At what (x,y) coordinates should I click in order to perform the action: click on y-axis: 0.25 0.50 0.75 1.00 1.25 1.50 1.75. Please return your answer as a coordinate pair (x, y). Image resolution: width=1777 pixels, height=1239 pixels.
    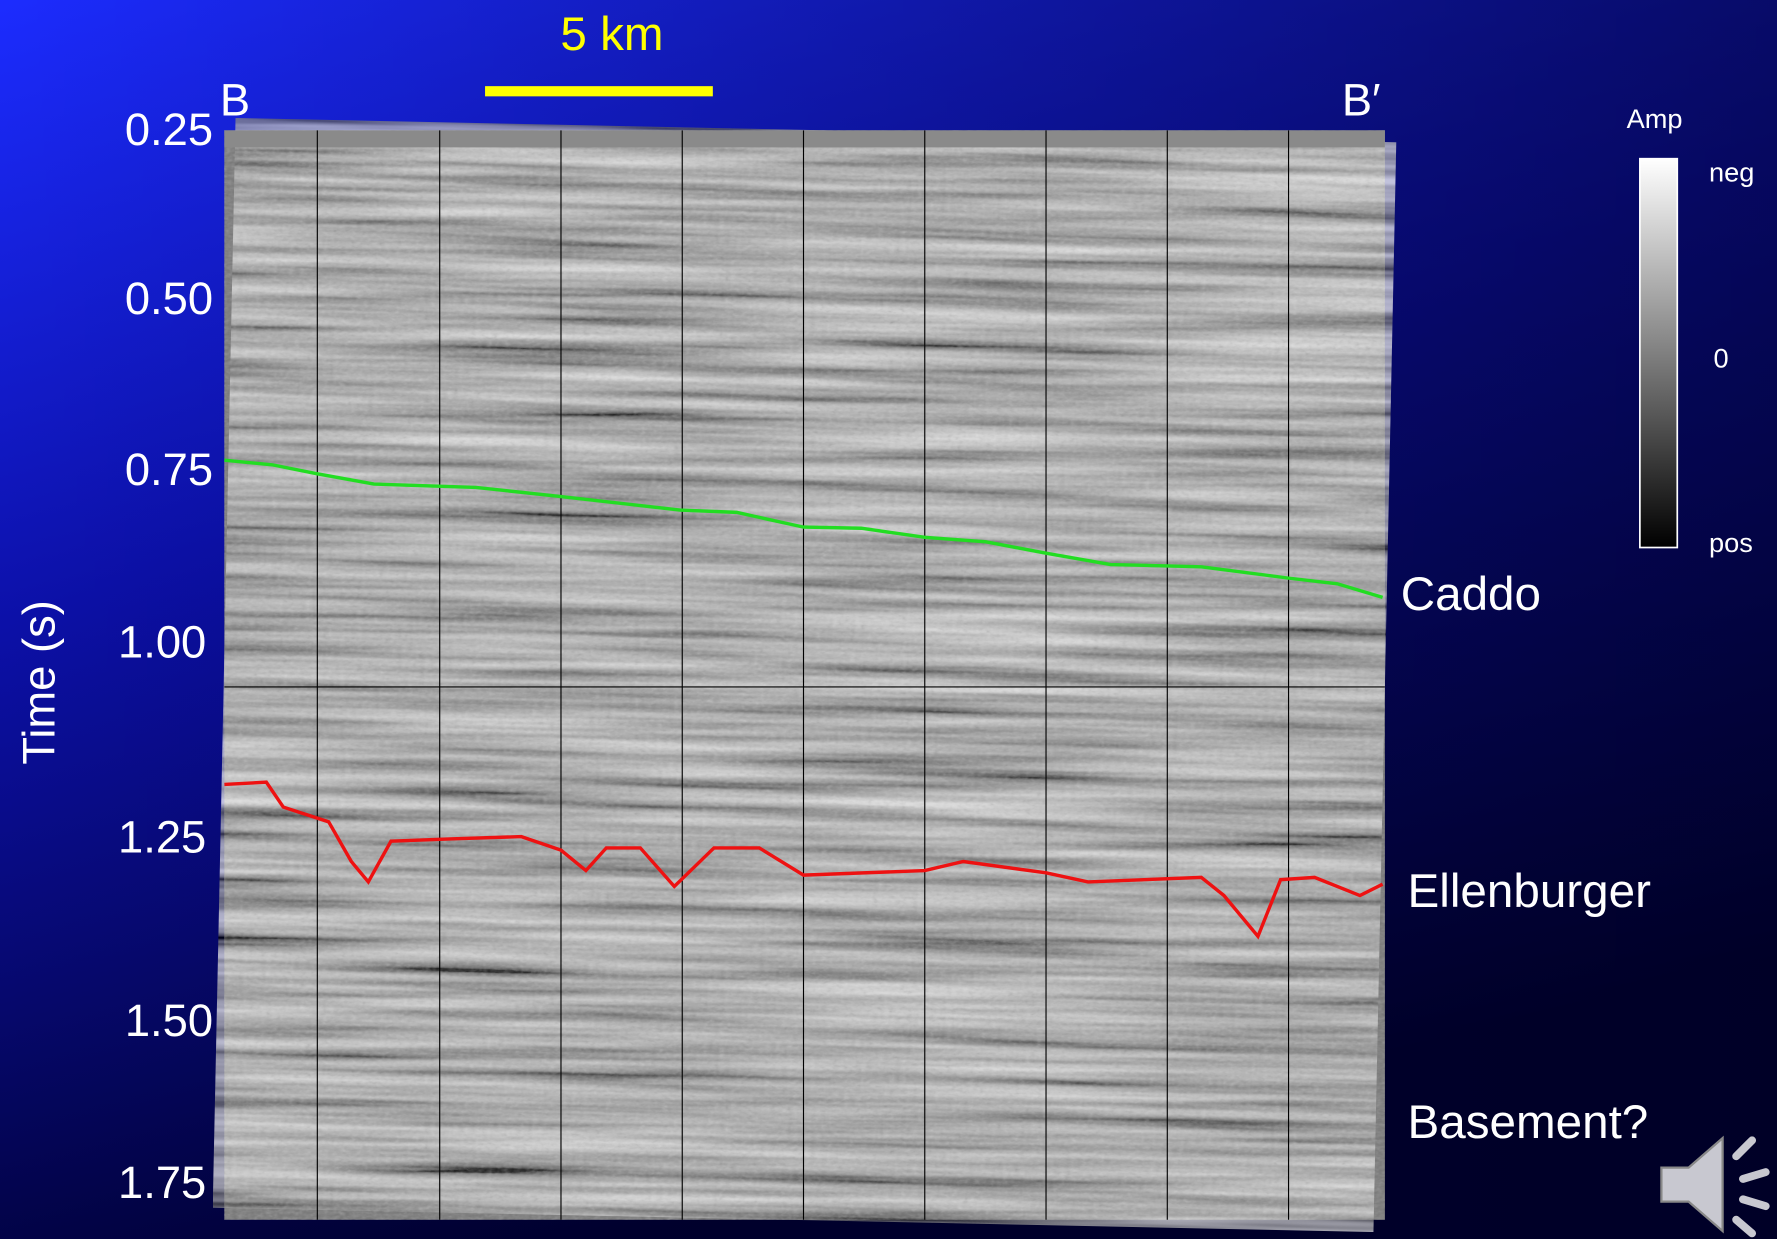
    Looking at the image, I should click on (165, 656).